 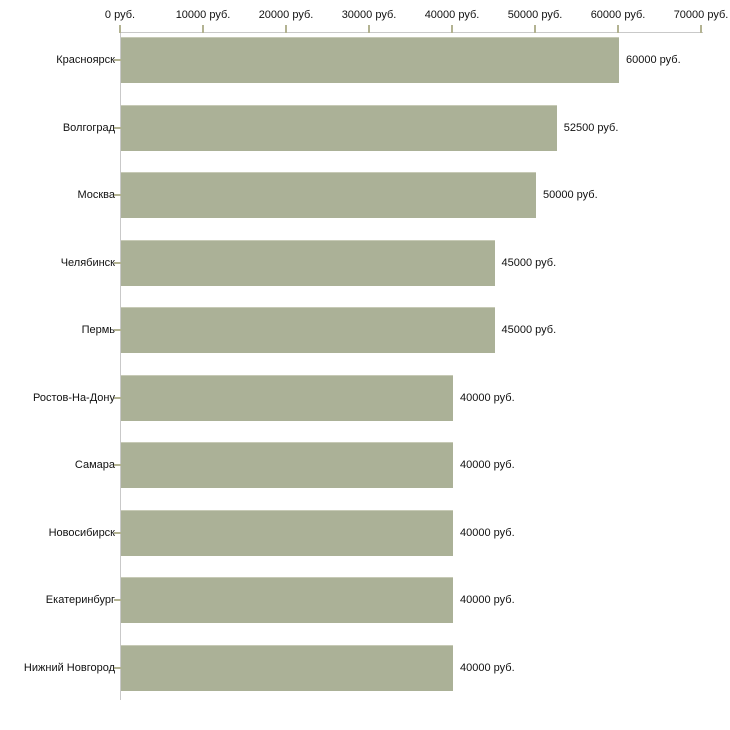 What do you see at coordinates (570, 195) in the screenshot?
I see `value-label: 50000 руб.` at bounding box center [570, 195].